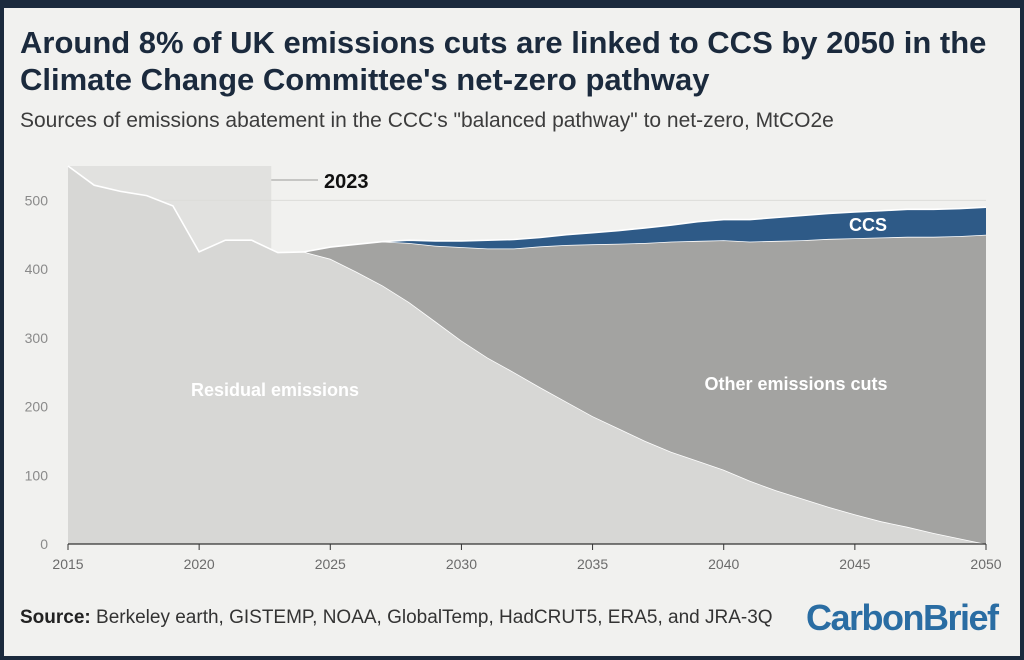 The width and height of the screenshot is (1024, 660). Describe the element at coordinates (961, 617) in the screenshot. I see `logo-part-brief: Brief` at that location.